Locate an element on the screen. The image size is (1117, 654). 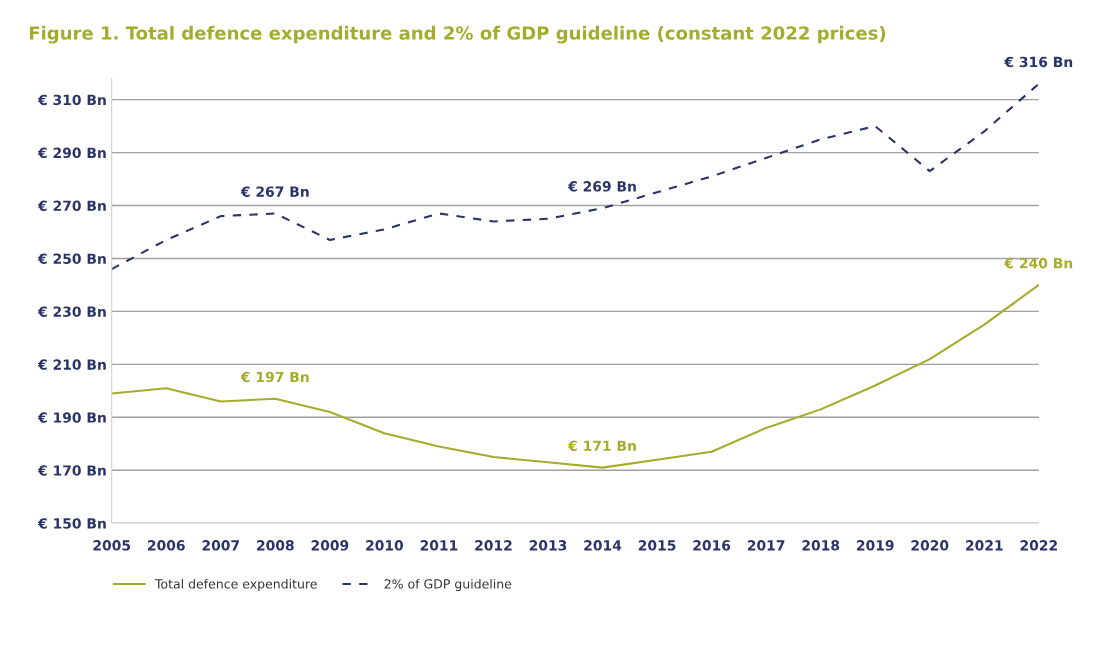
x-tick-label: 2005 is located at coordinates (112, 545).